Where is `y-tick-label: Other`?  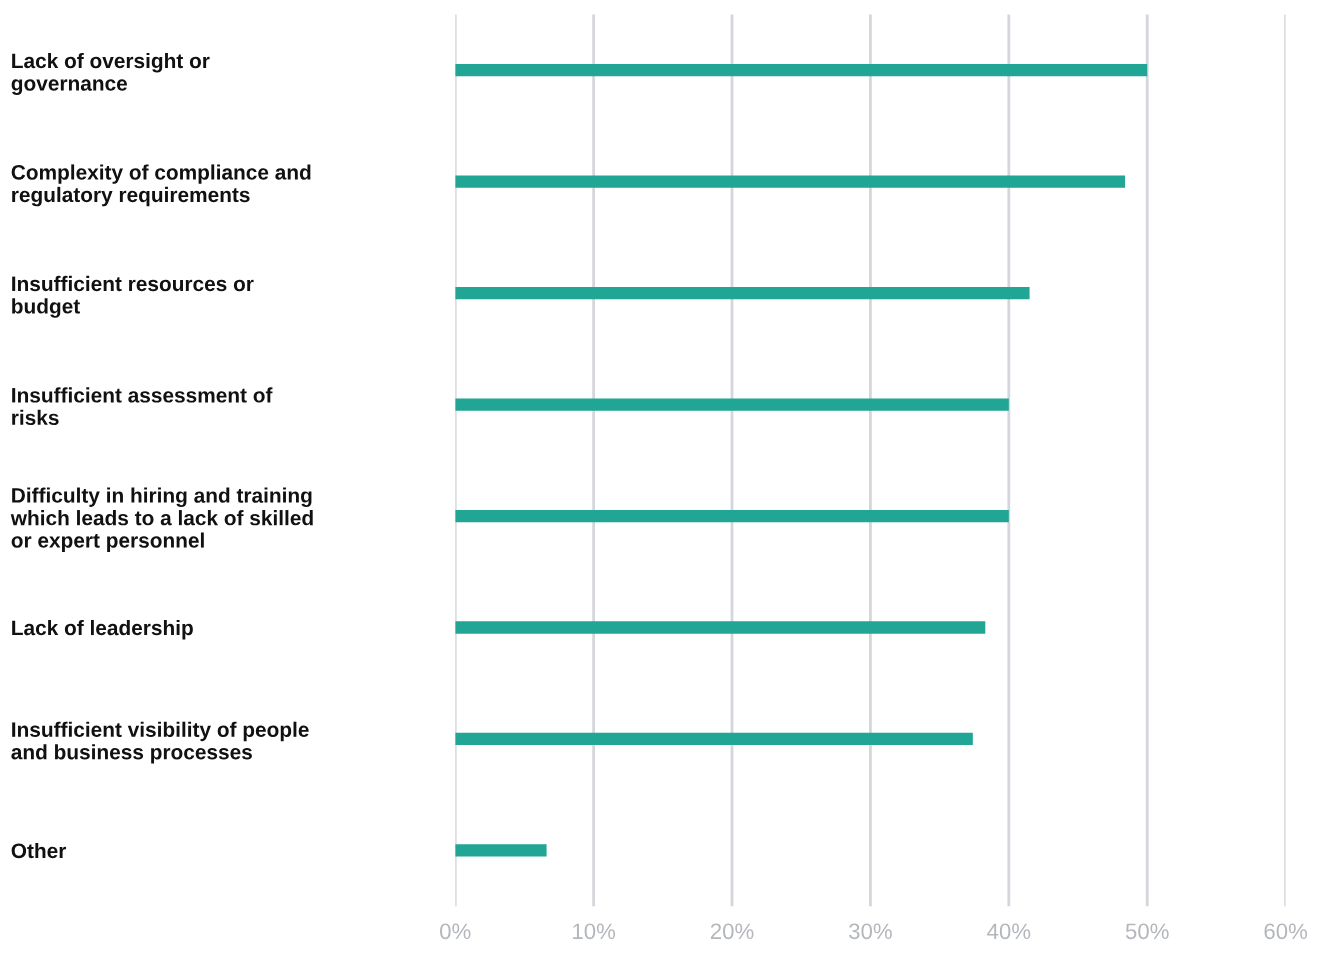 y-tick-label: Other is located at coordinates (39, 850).